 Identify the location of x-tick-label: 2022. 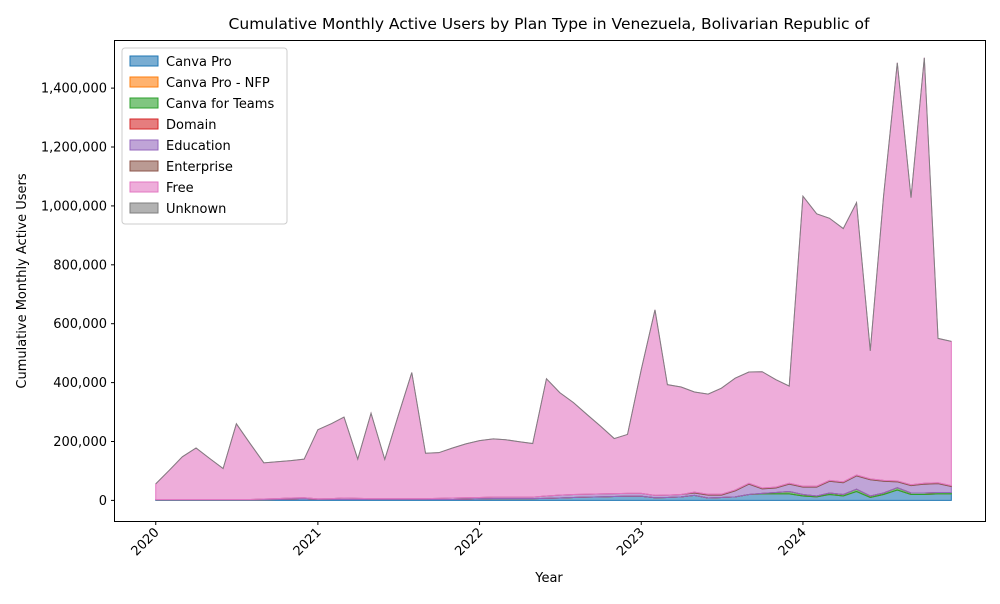
(469, 542).